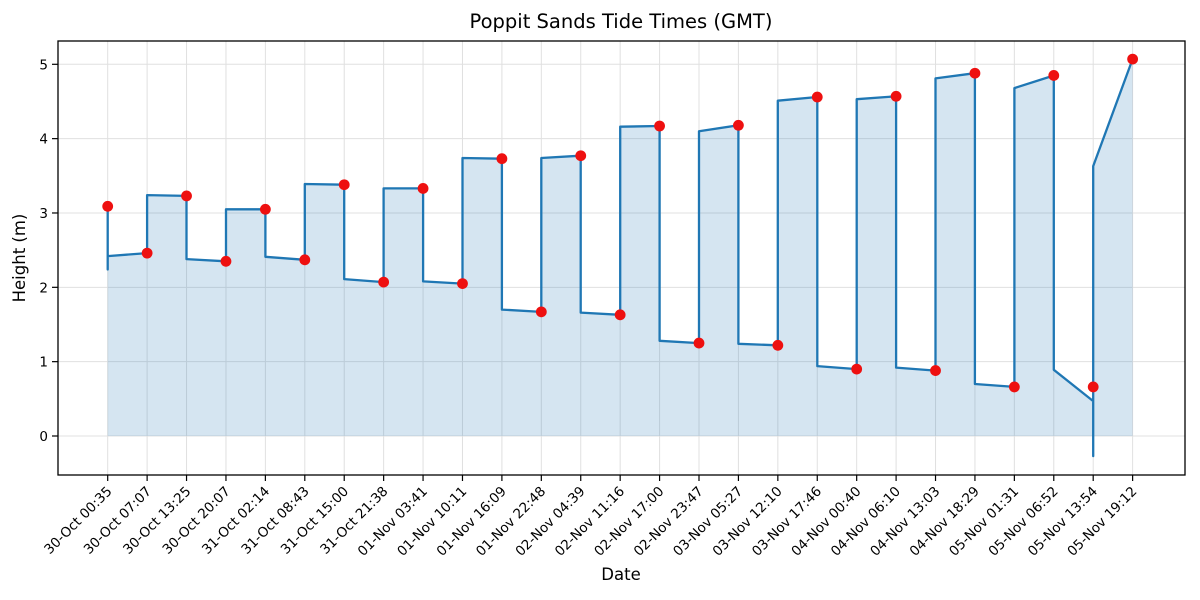 This screenshot has height=600, width=1200. What do you see at coordinates (472, 522) in the screenshot?
I see `x-tick-label: 01-Nov 16:09` at bounding box center [472, 522].